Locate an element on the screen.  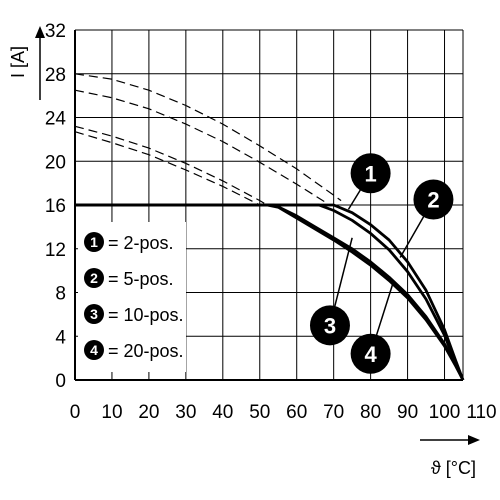
legend-badge-number: 4 is located at coordinates (94, 350).